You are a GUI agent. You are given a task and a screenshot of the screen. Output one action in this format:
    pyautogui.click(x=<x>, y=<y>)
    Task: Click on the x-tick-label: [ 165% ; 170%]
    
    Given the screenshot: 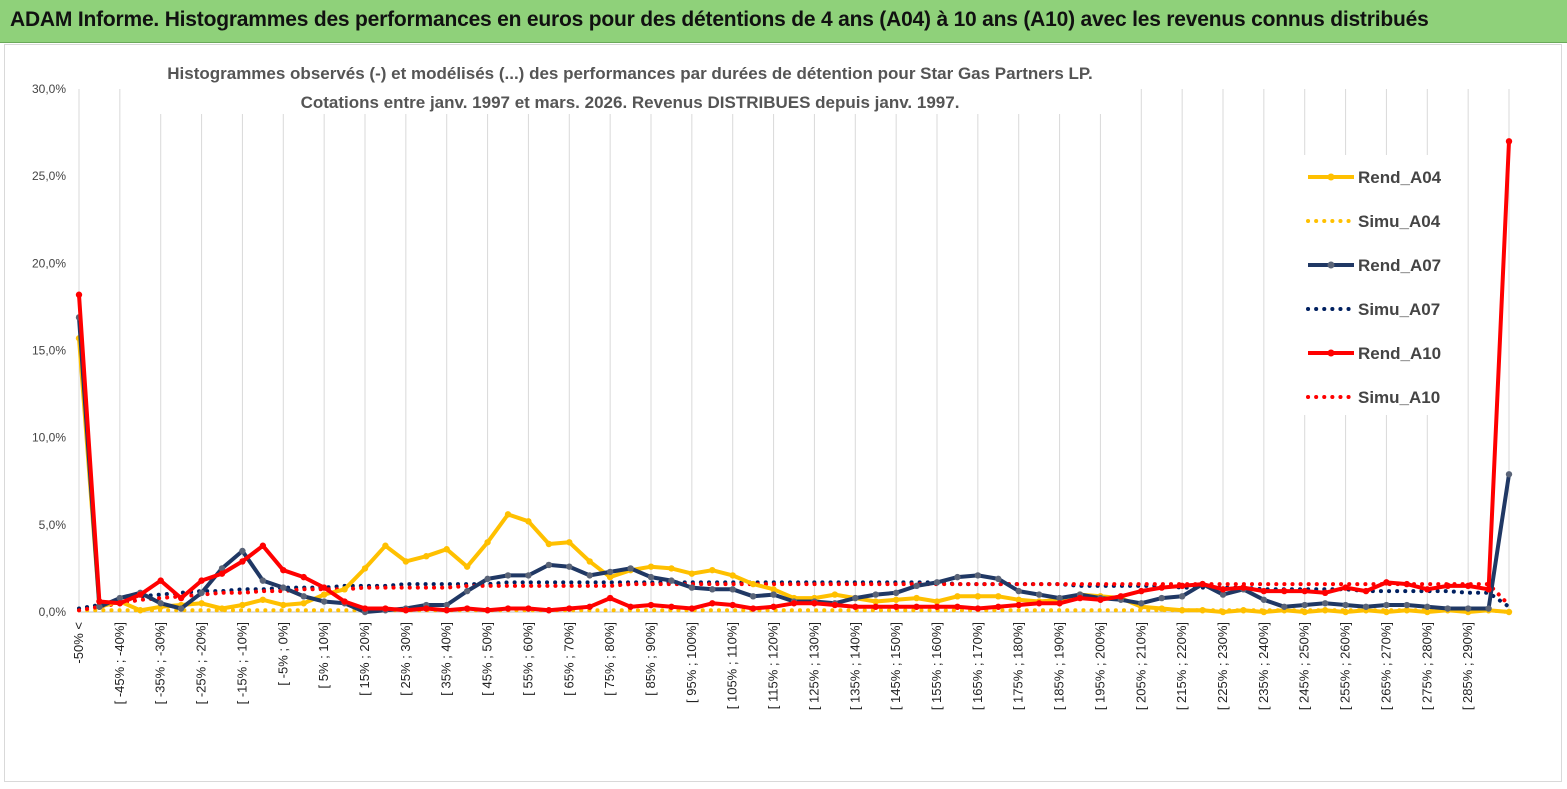 What is the action you would take?
    pyautogui.click(x=977, y=666)
    